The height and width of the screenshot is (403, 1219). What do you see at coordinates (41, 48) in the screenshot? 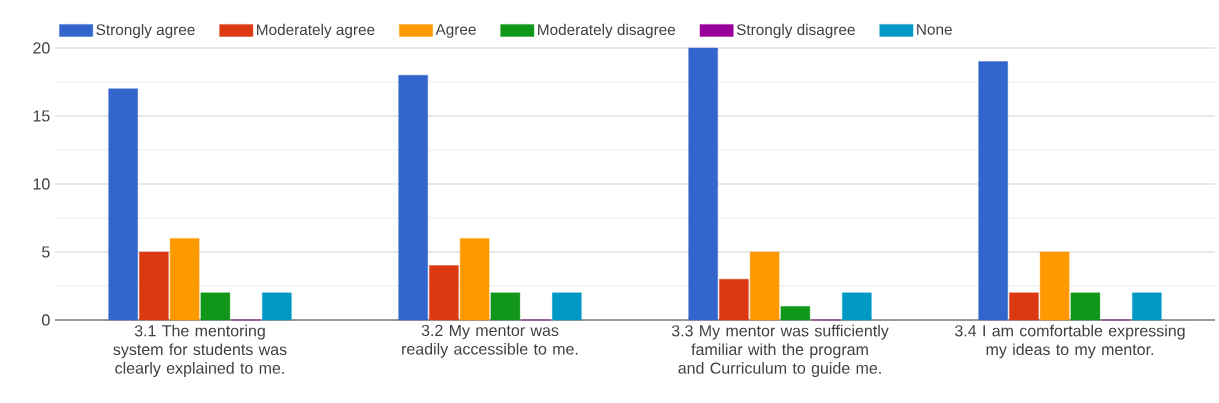
I see `y-tick-label: 20` at bounding box center [41, 48].